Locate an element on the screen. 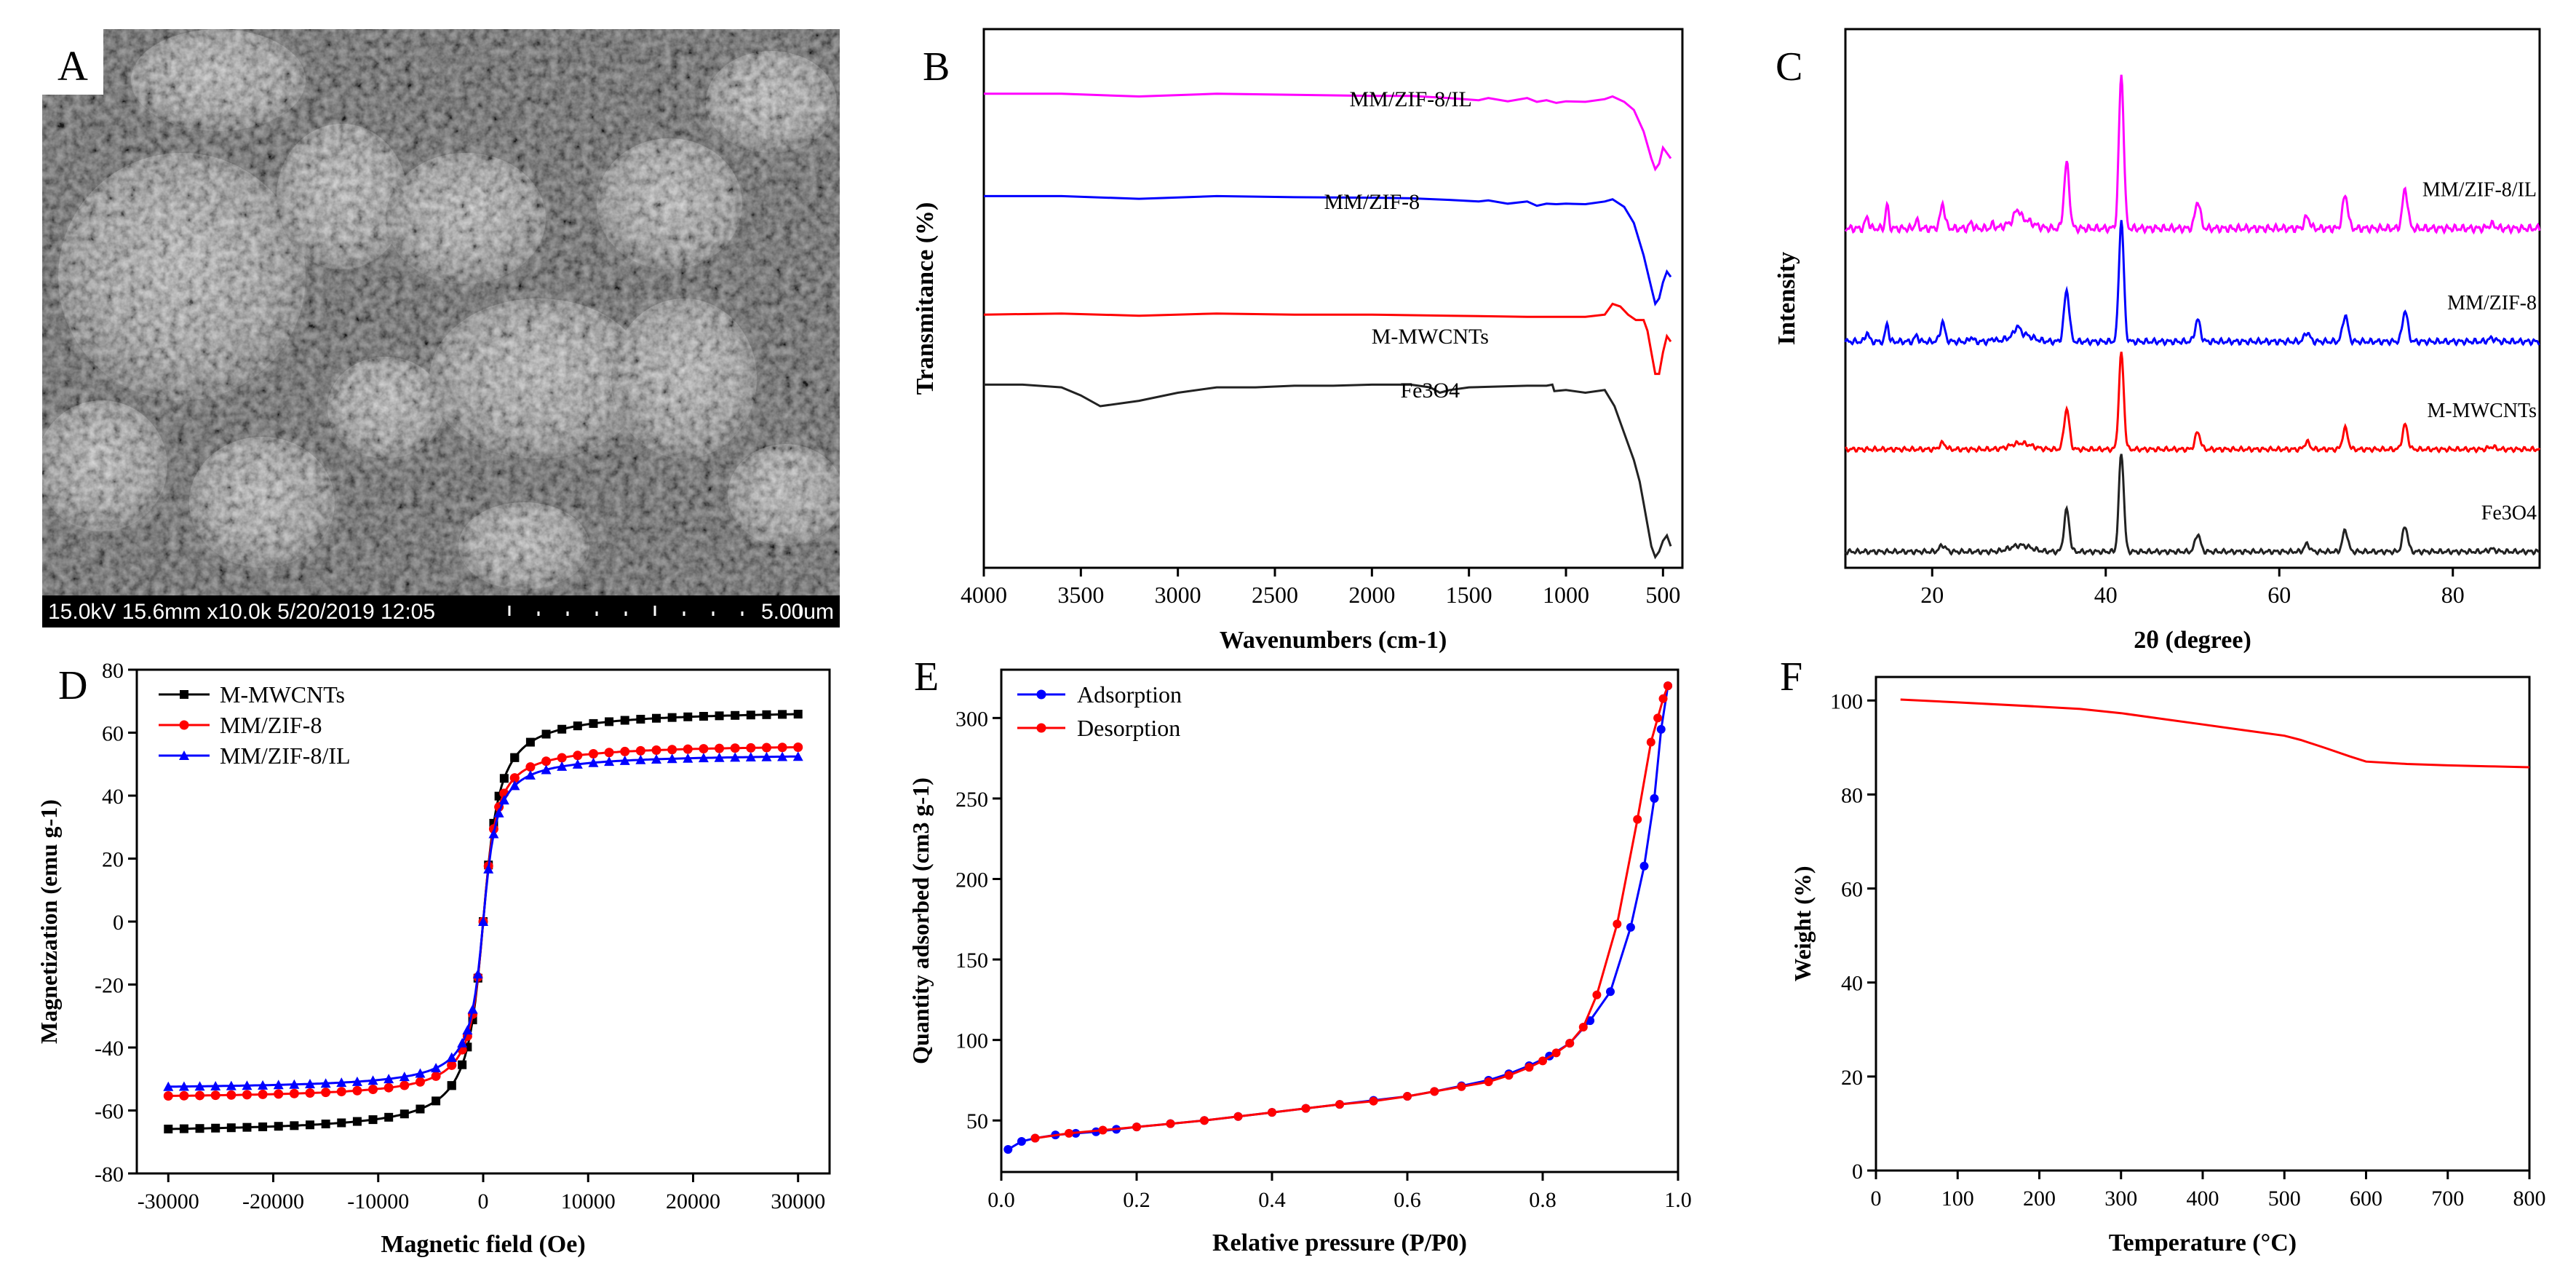 This screenshot has width=2576, height=1287. x-tick-label: 80 is located at coordinates (2453, 595).